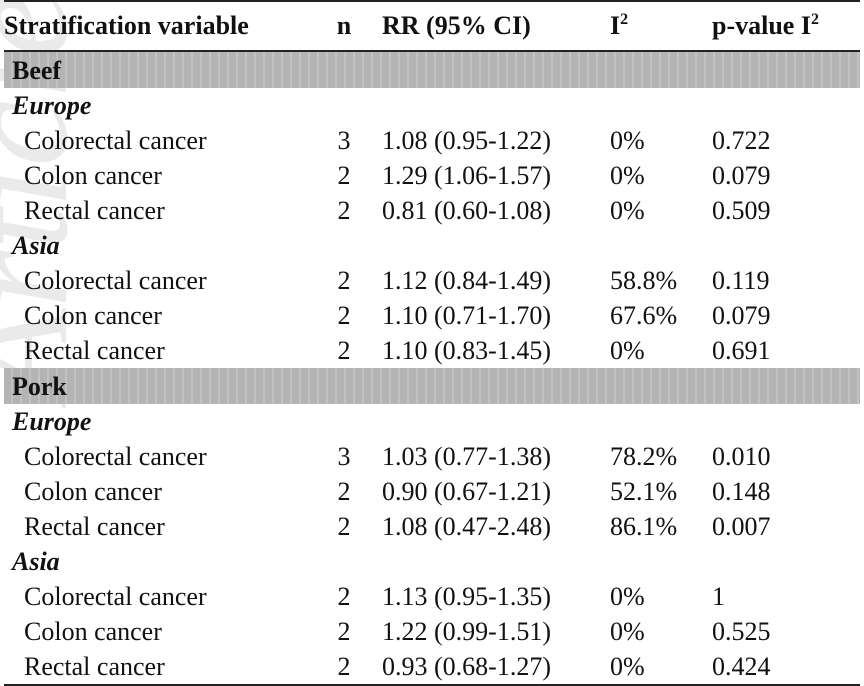  Describe the element at coordinates (487, 667) in the screenshot. I see `rr-value: 0.93 (0.68-1.27)` at that location.